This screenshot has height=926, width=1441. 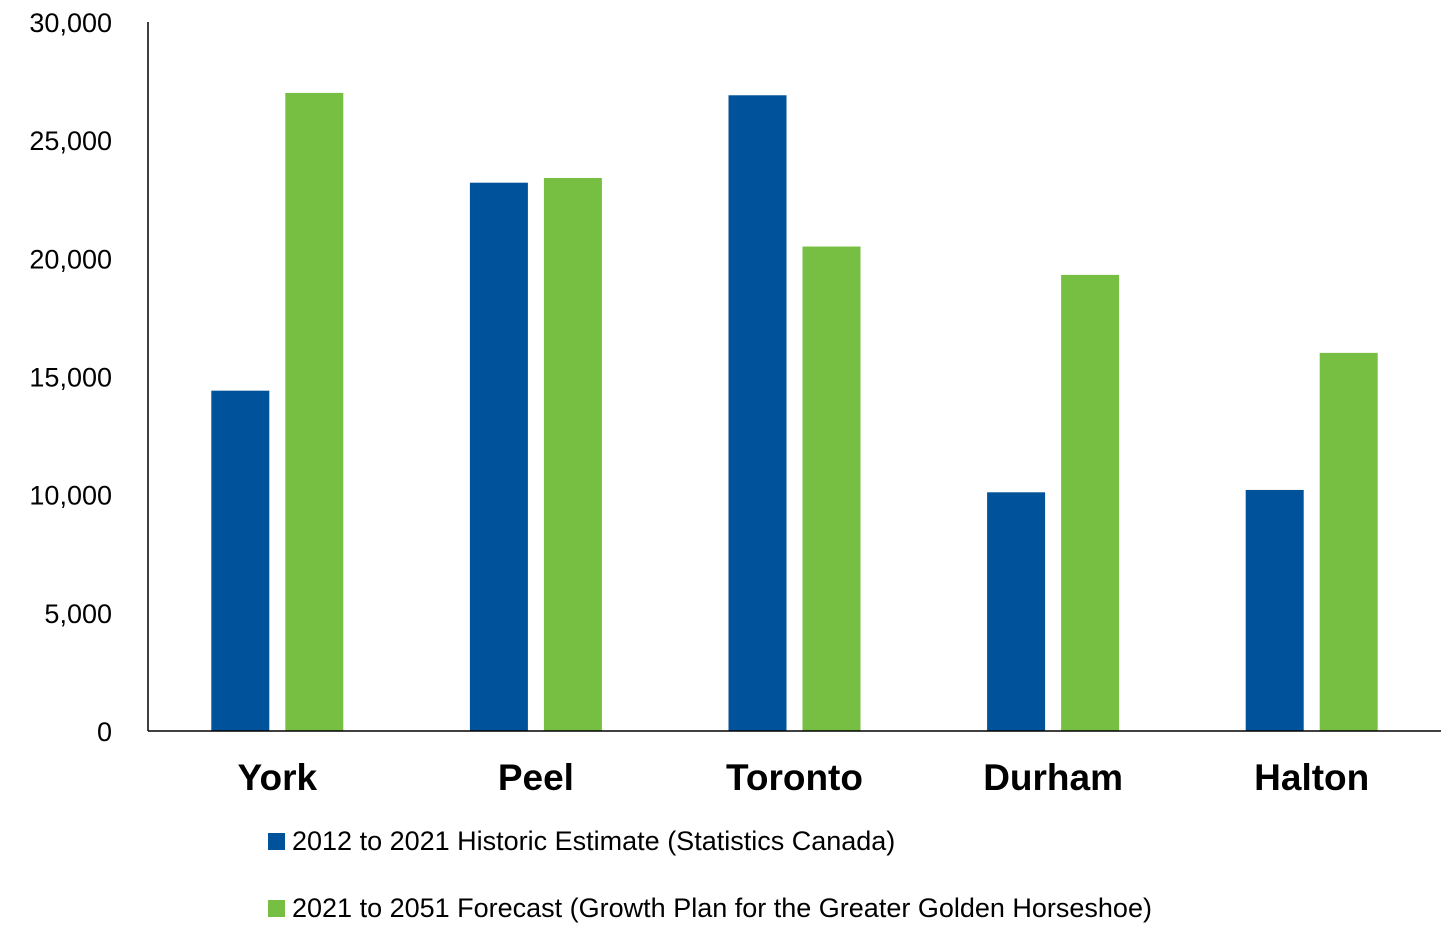 What do you see at coordinates (70, 259) in the screenshot?
I see `y-tick-label: 20,000` at bounding box center [70, 259].